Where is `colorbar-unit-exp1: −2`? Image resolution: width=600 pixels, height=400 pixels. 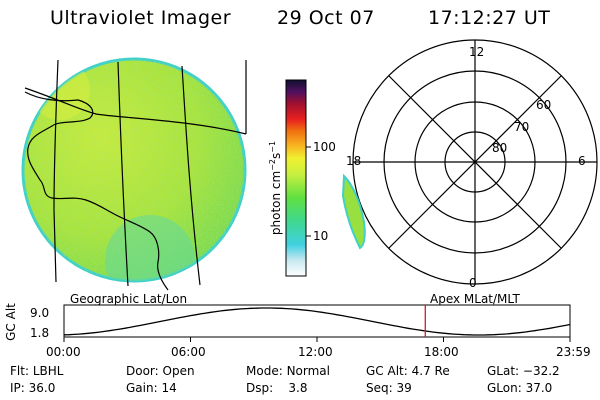
colorbar-unit-exp1: −2 is located at coordinates (272, 164).